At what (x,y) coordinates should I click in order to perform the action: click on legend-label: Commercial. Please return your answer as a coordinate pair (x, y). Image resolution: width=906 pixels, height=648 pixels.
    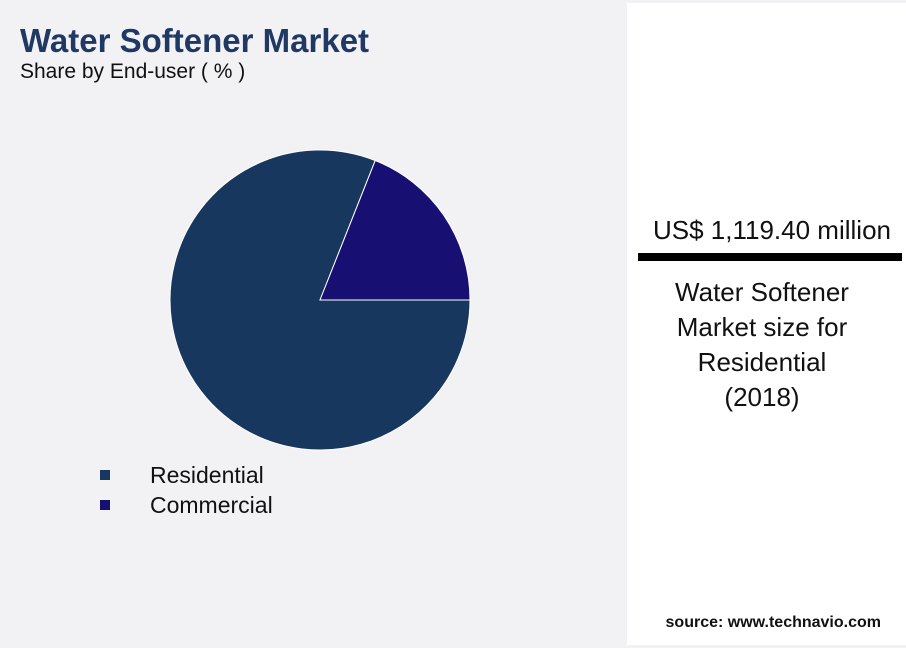
    Looking at the image, I should click on (211, 504).